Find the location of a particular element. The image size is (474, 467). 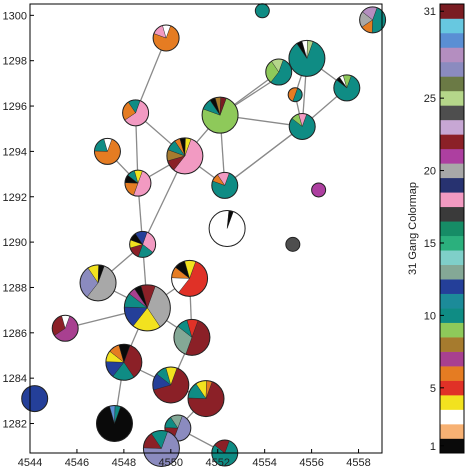

y-axis: 1282 1284 1286 1288 1290 1292 1294 1296 1298 1300 is located at coordinates (18, 220).